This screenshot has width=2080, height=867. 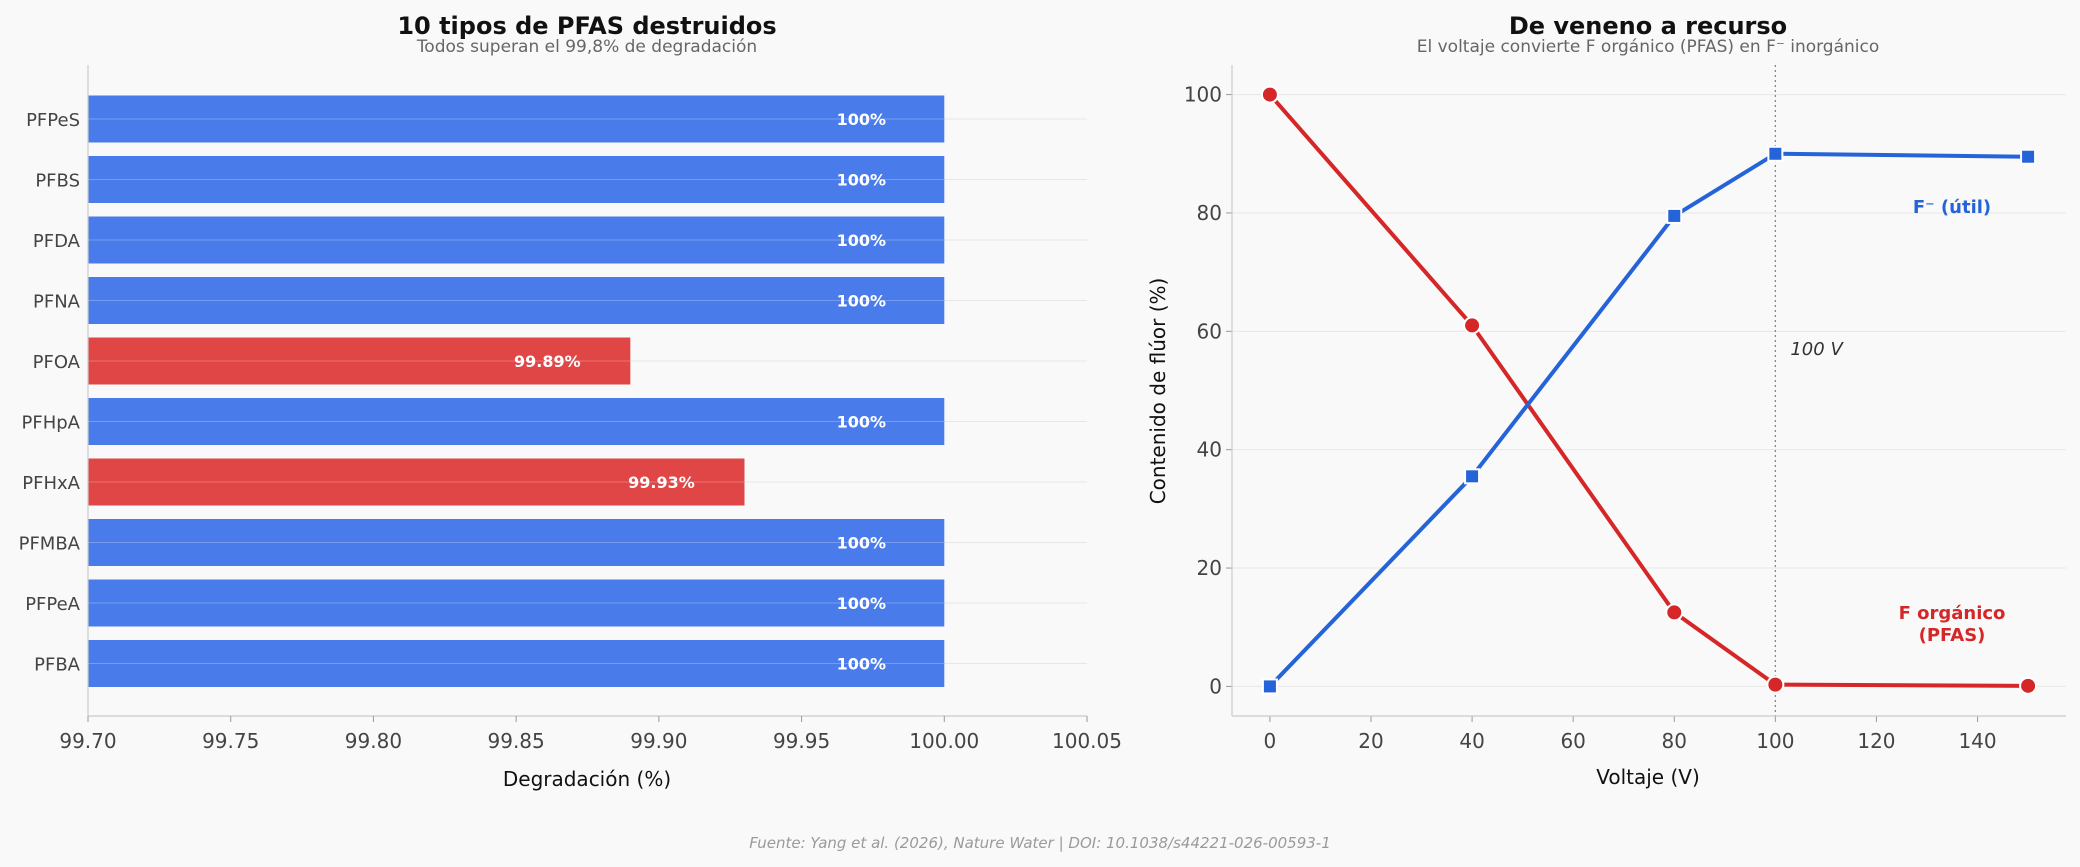 I want to click on legend-label-f-util: F⁻ (útil), so click(x=1952, y=207).